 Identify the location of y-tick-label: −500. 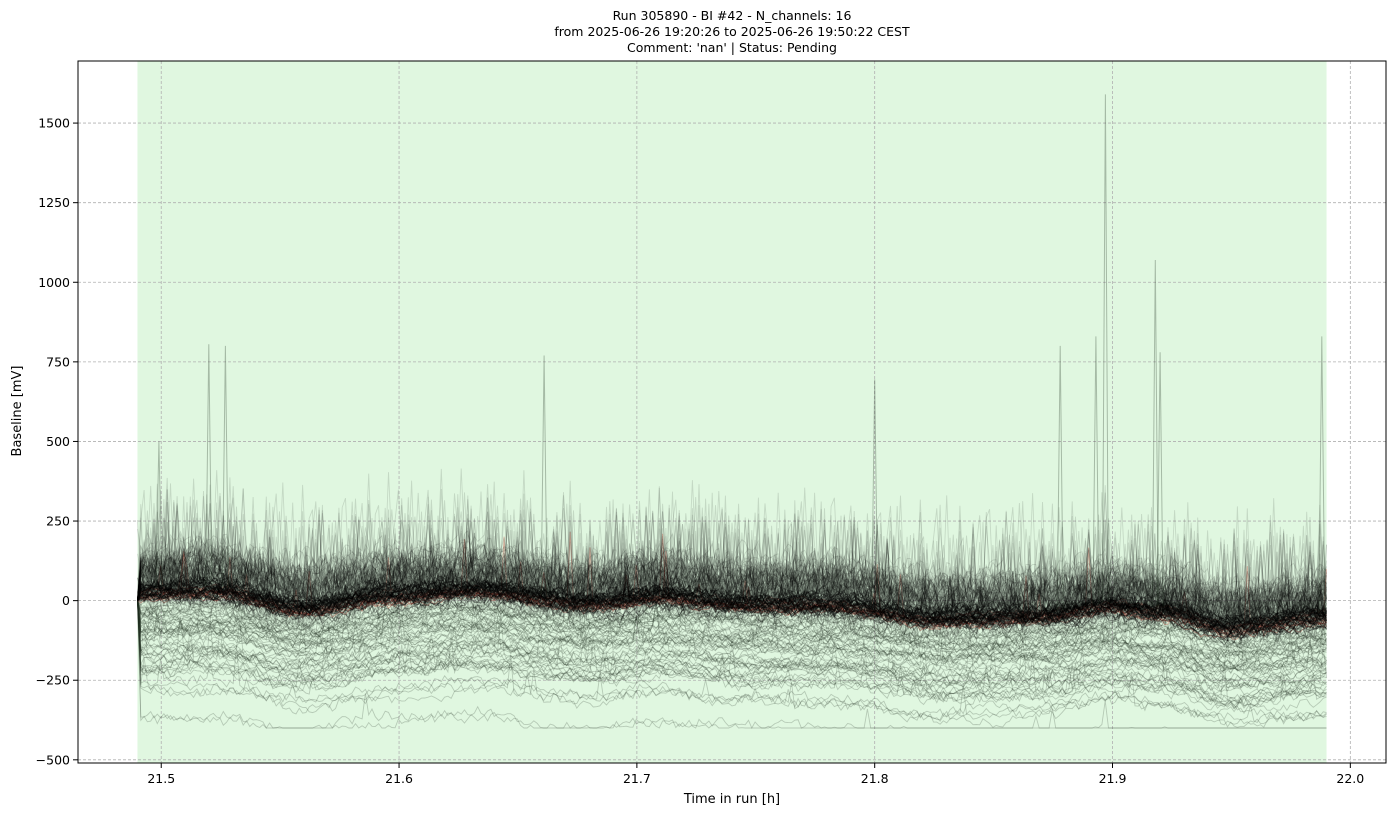
(53, 759).